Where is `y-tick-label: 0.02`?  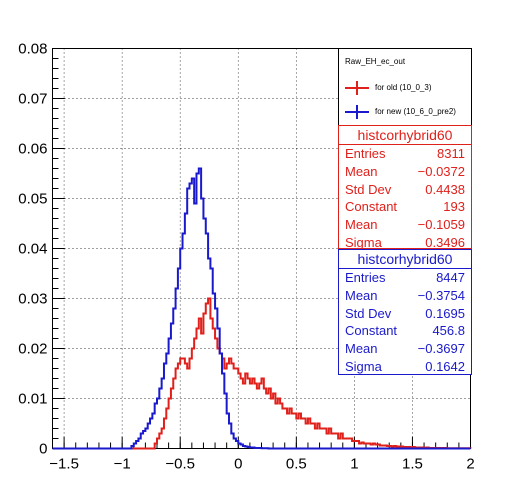
y-tick-label: 0.02 is located at coordinates (32, 349).